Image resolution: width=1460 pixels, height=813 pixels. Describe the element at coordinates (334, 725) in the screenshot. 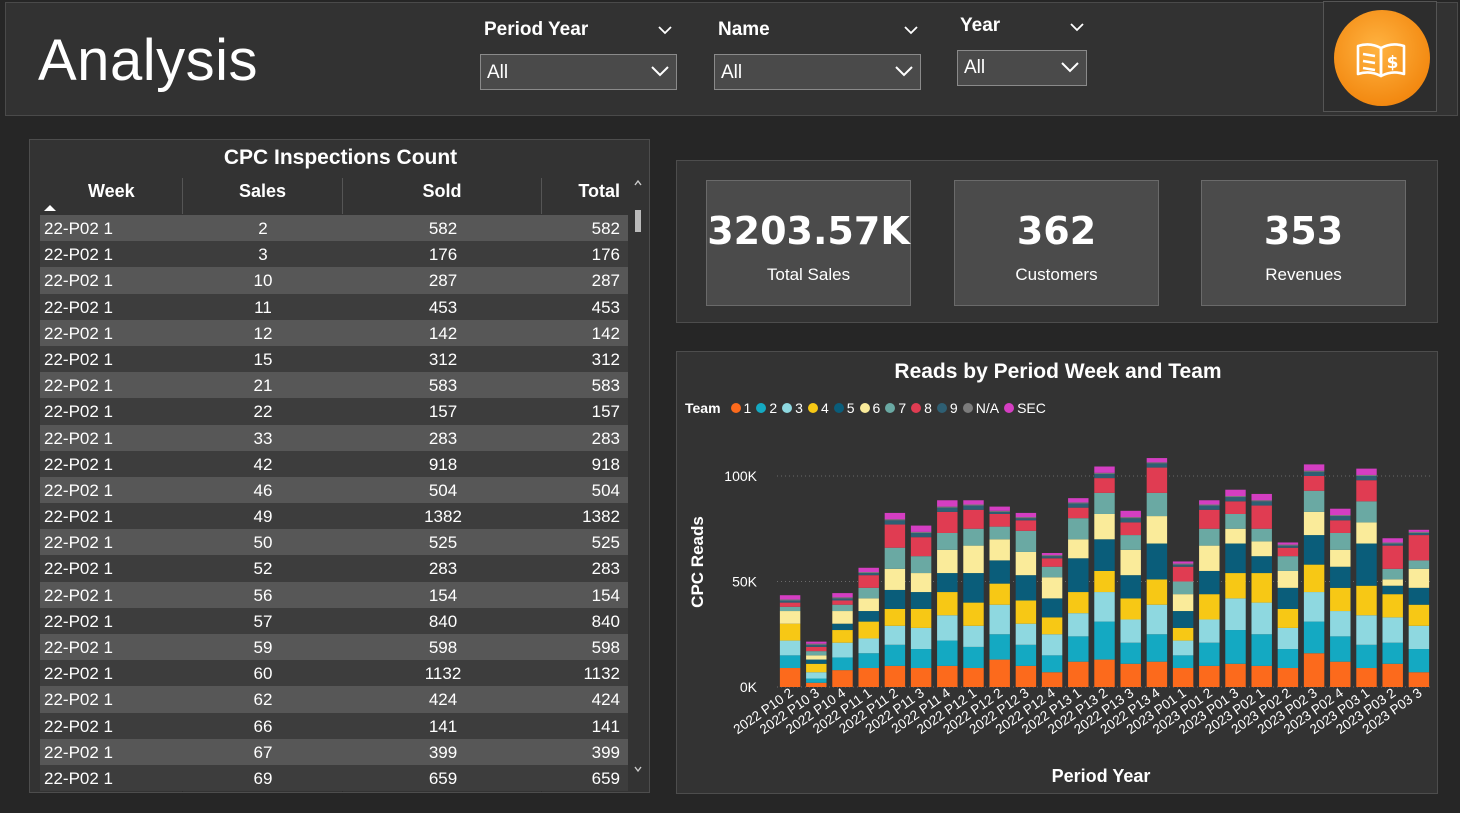

I see `table-row: 22-P02 1 66 141 141` at that location.